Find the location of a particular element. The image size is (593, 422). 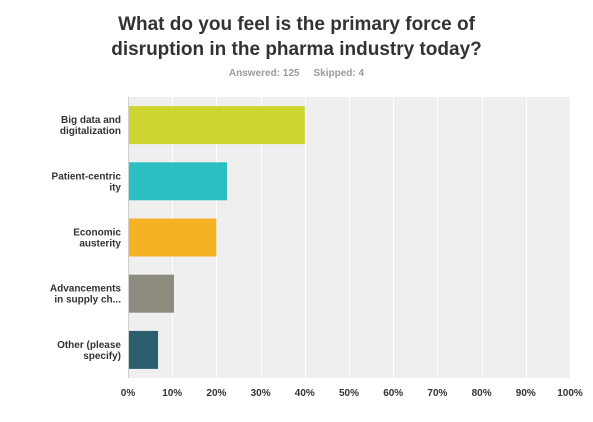

x-tick-label: 90% is located at coordinates (526, 393).